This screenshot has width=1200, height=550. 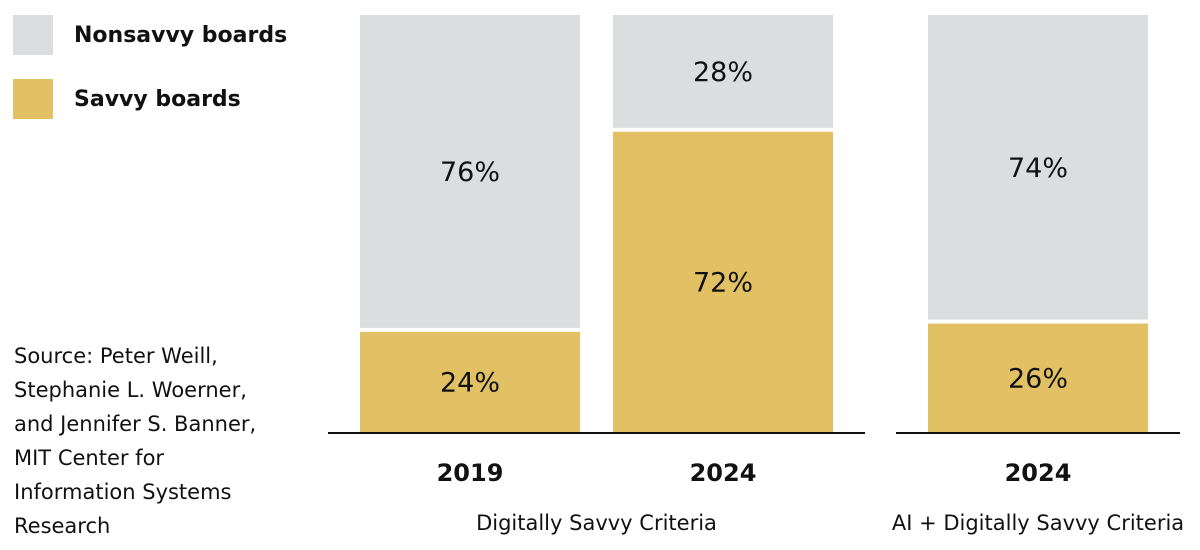 I want to click on value-label: 26%, so click(x=1038, y=378).